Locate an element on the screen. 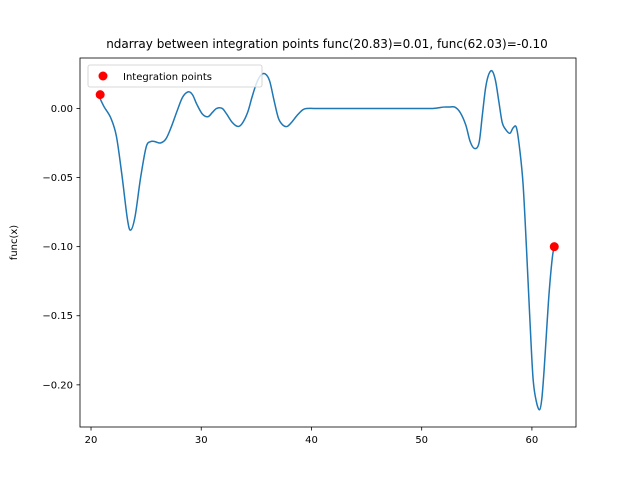 The image size is (640, 480). x-axis: 20 30 40 50 60 is located at coordinates (312, 436).